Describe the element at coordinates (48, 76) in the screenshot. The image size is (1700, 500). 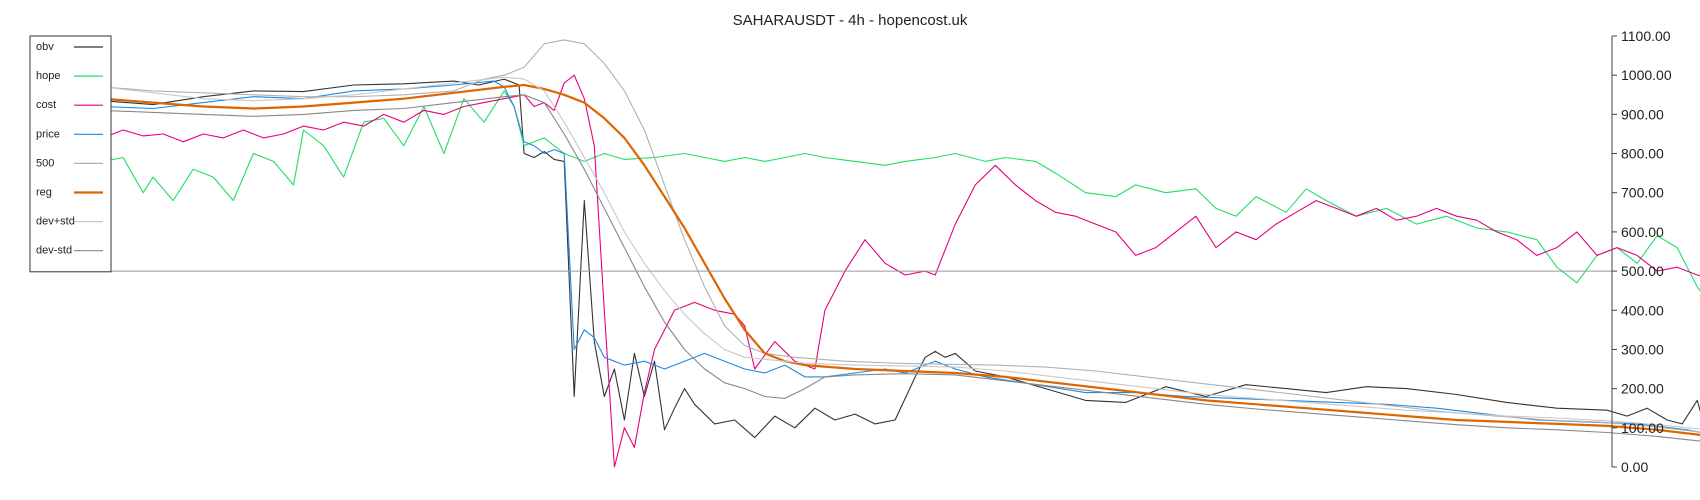
I see `legend-label: hope` at that location.